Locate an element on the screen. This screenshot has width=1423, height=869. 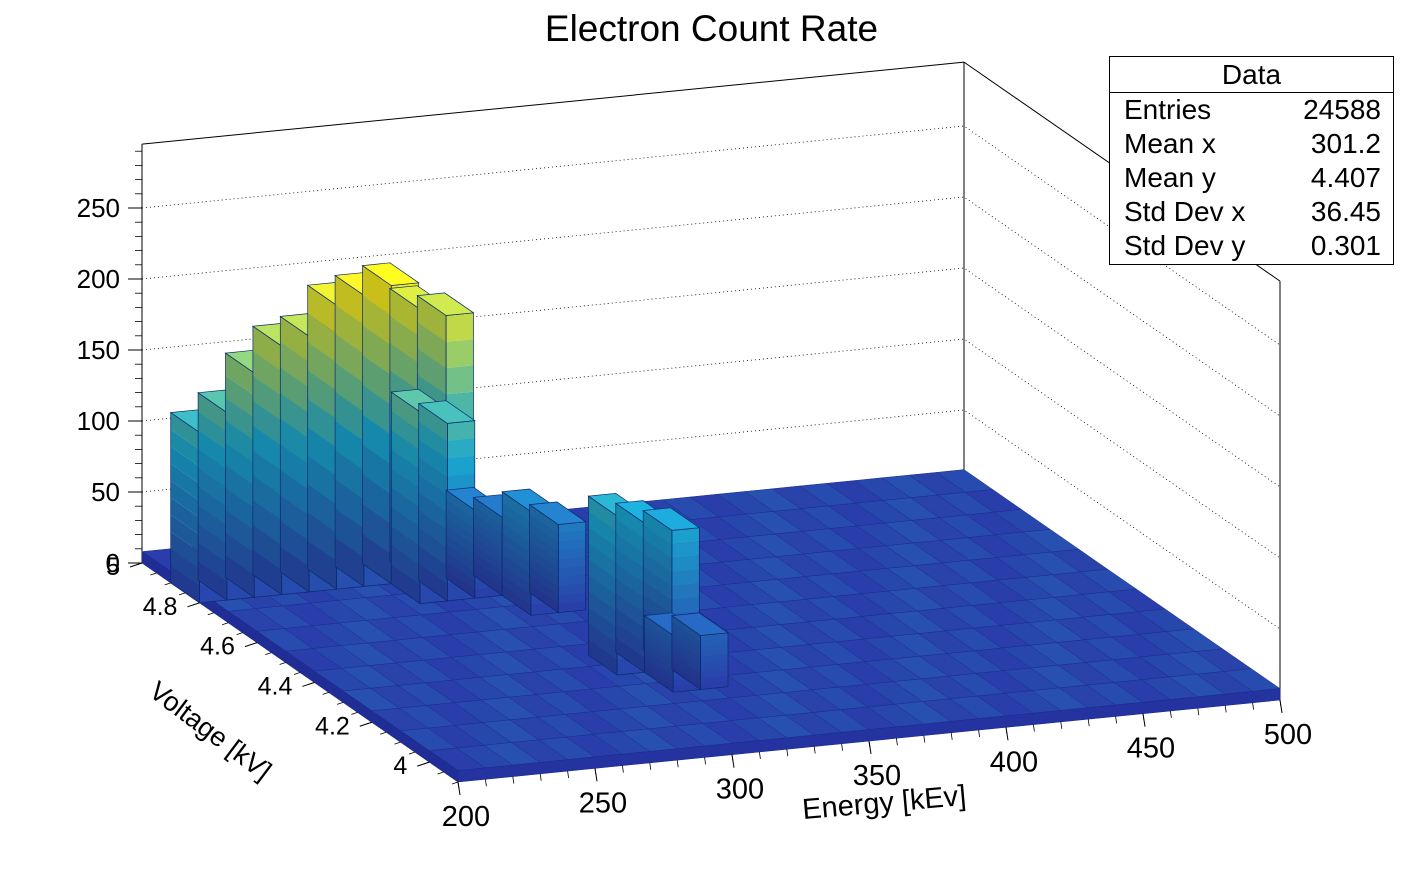
y-tick-label: 4 is located at coordinates (400, 766).